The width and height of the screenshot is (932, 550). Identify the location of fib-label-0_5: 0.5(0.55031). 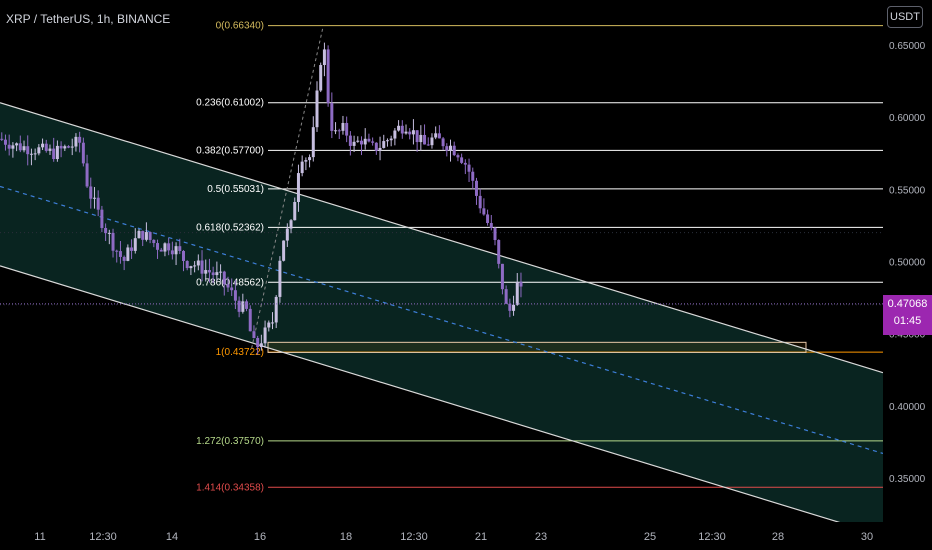
(235, 189).